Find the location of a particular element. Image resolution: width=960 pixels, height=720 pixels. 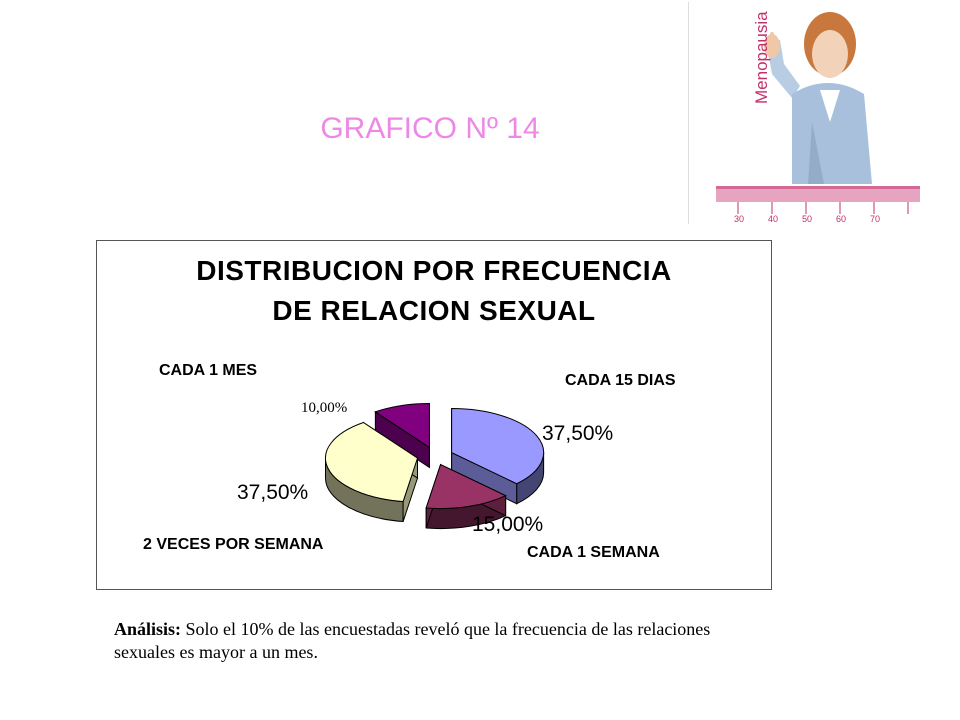

analysis-label: Análisis: is located at coordinates (148, 629).